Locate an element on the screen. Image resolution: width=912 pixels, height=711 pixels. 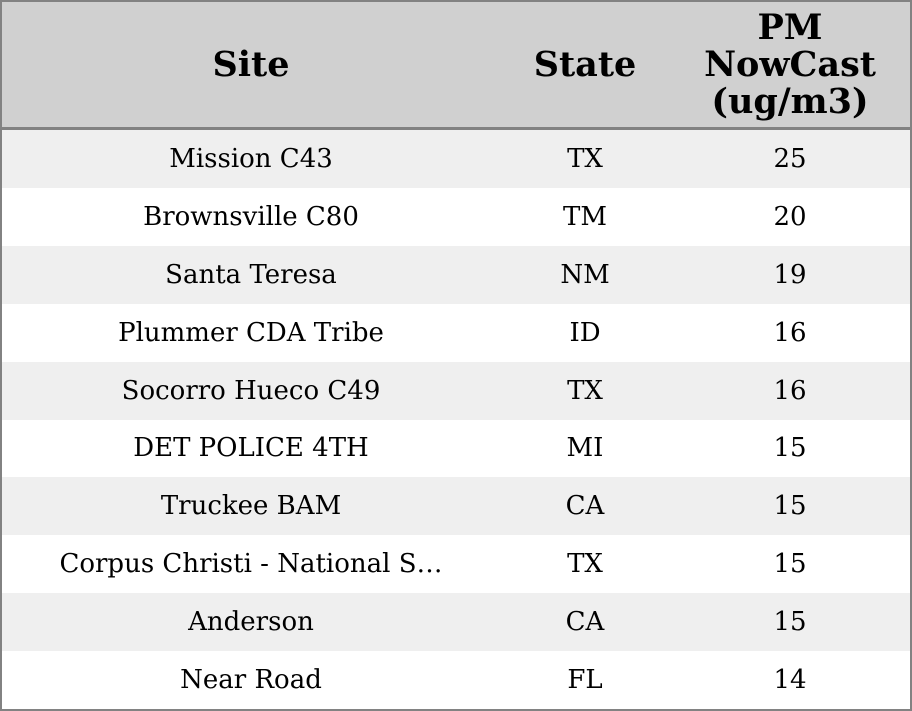
cell-pm-nowcast: 20 is located at coordinates (790, 216).